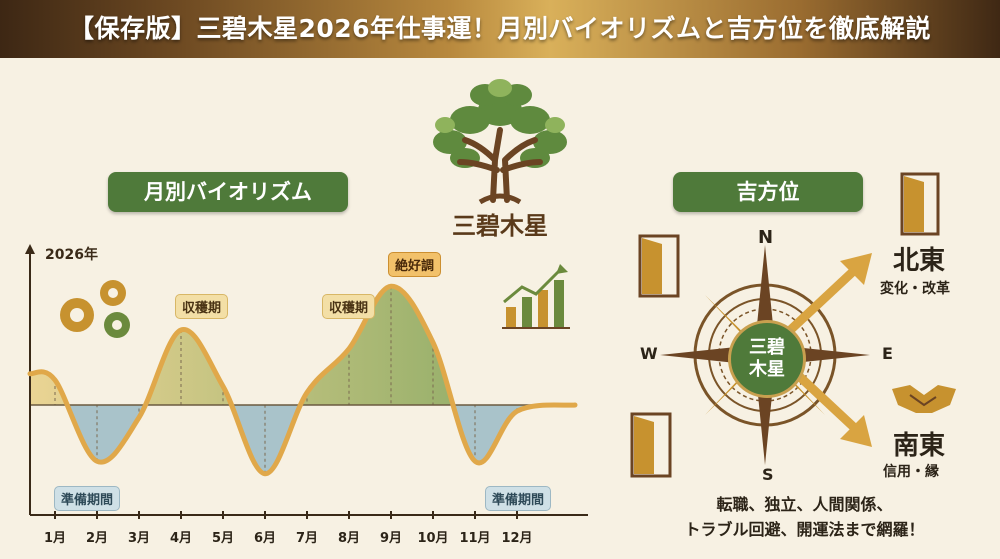  What do you see at coordinates (202, 306) in the screenshot?
I see `tag-harvest-apr: 収穫期` at bounding box center [202, 306].